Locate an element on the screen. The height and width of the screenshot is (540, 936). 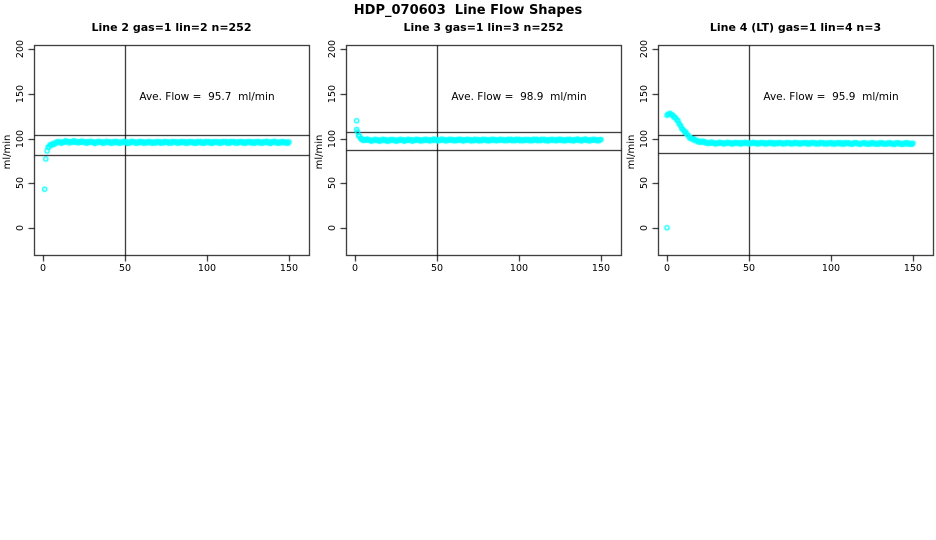
main-title: HDP_070603 Line Flow Shapes is located at coordinates (468, 10).